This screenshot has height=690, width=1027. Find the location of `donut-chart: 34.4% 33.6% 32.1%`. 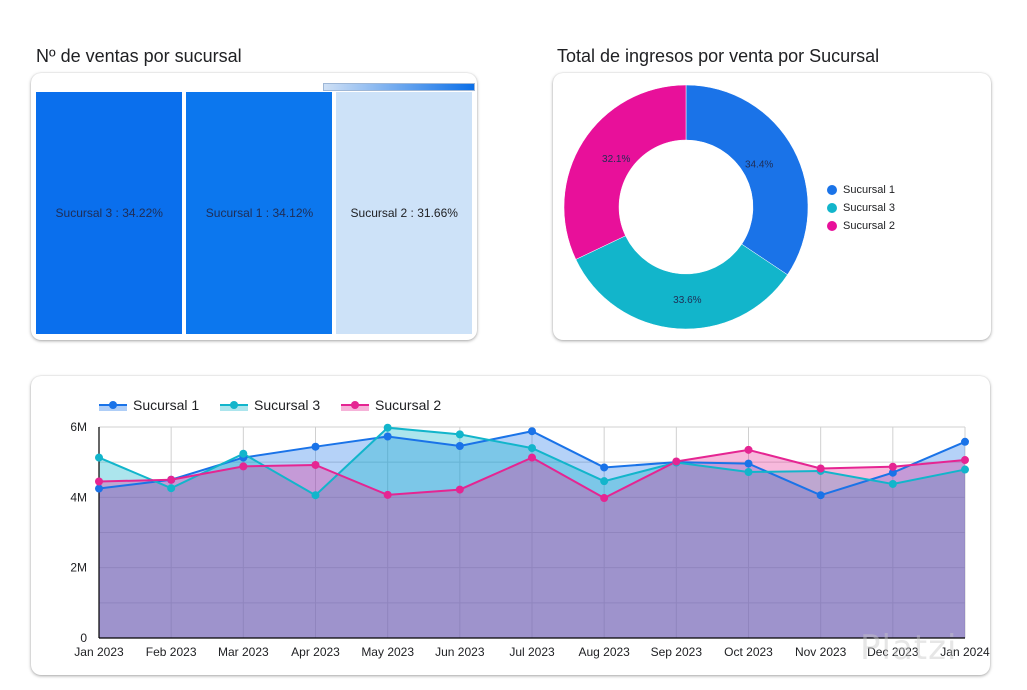

donut-chart: 34.4% 33.6% 32.1% is located at coordinates (686, 207).